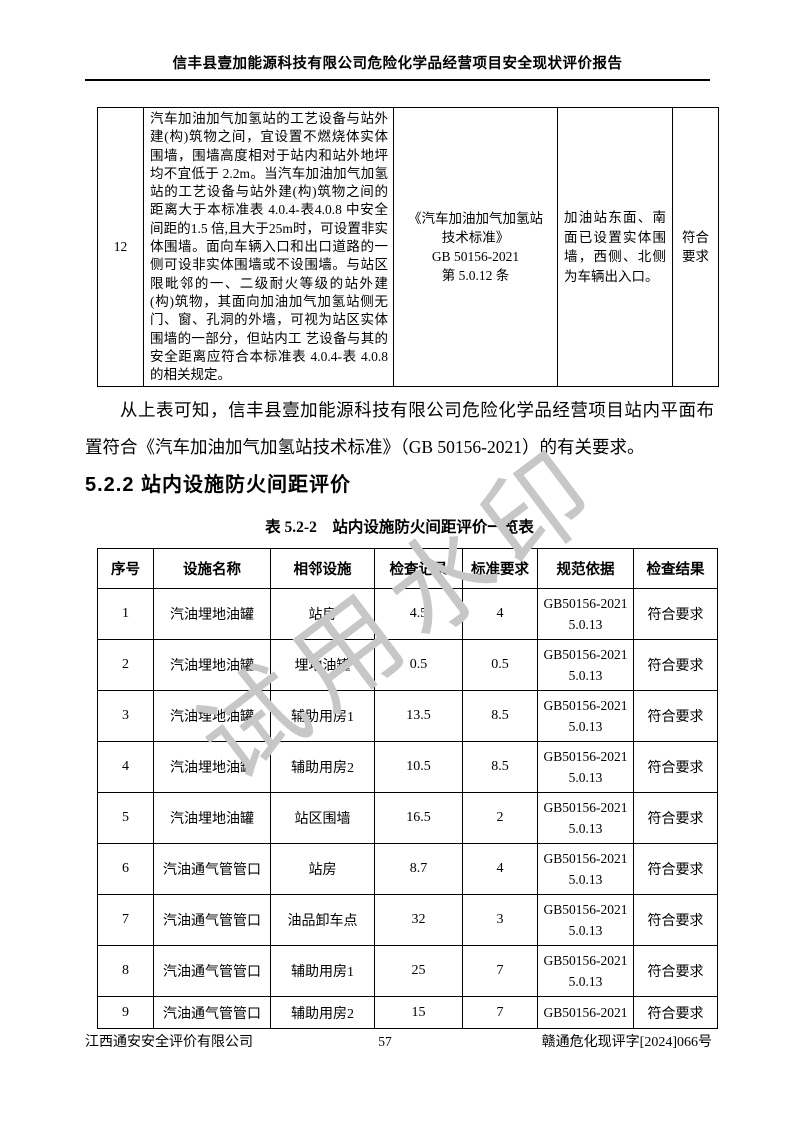 The height and width of the screenshot is (1122, 793). Describe the element at coordinates (675, 568) in the screenshot. I see `col-header-result: 检查结果` at that location.